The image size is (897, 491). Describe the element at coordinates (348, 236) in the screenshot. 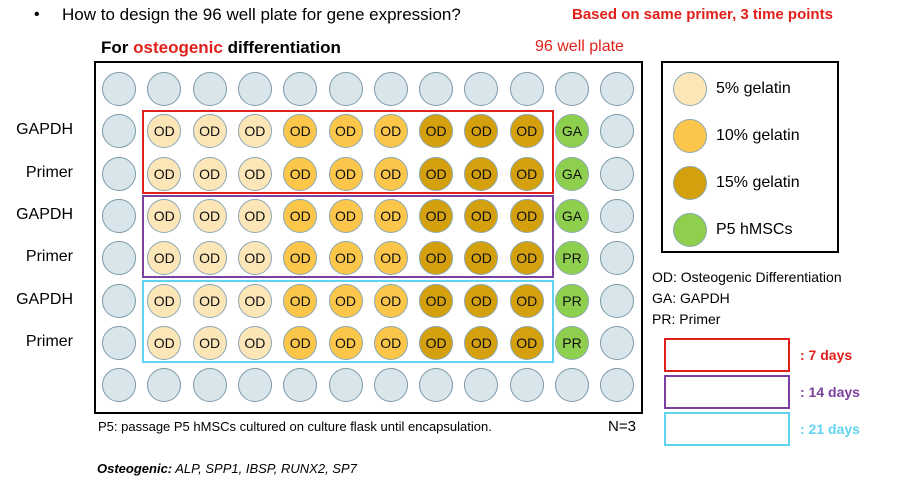

I see `timepoint-14-days-group` at that location.